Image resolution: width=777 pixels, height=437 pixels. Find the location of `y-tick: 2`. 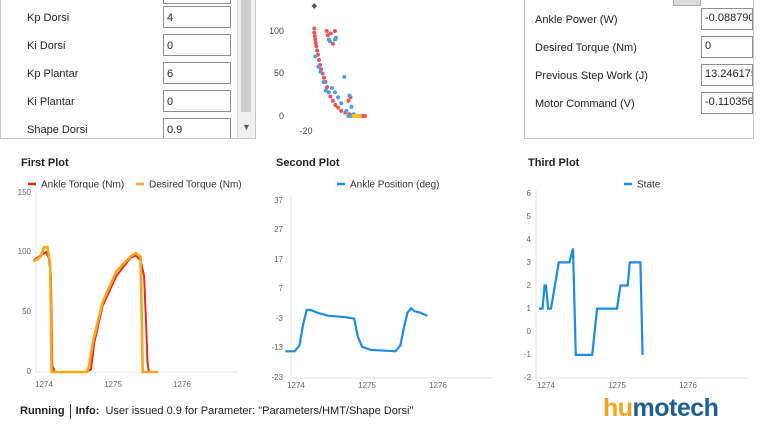

y-tick: 2 is located at coordinates (529, 285).